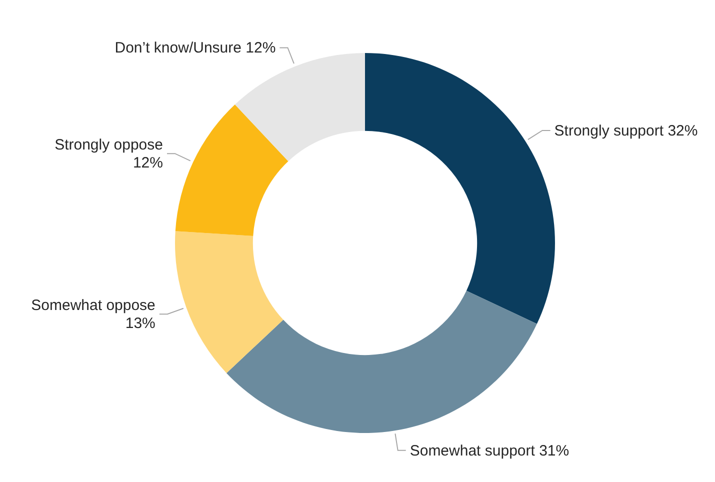 The width and height of the screenshot is (715, 482). What do you see at coordinates (554, 451) in the screenshot?
I see `data-label: 31%` at bounding box center [554, 451].